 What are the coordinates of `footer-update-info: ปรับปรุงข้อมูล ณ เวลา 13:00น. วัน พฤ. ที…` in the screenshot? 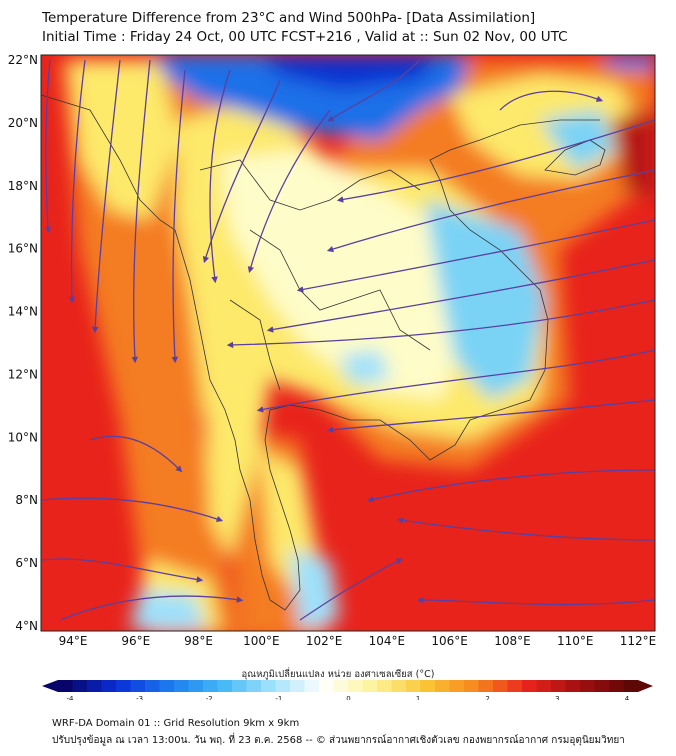 It's located at (338, 740).